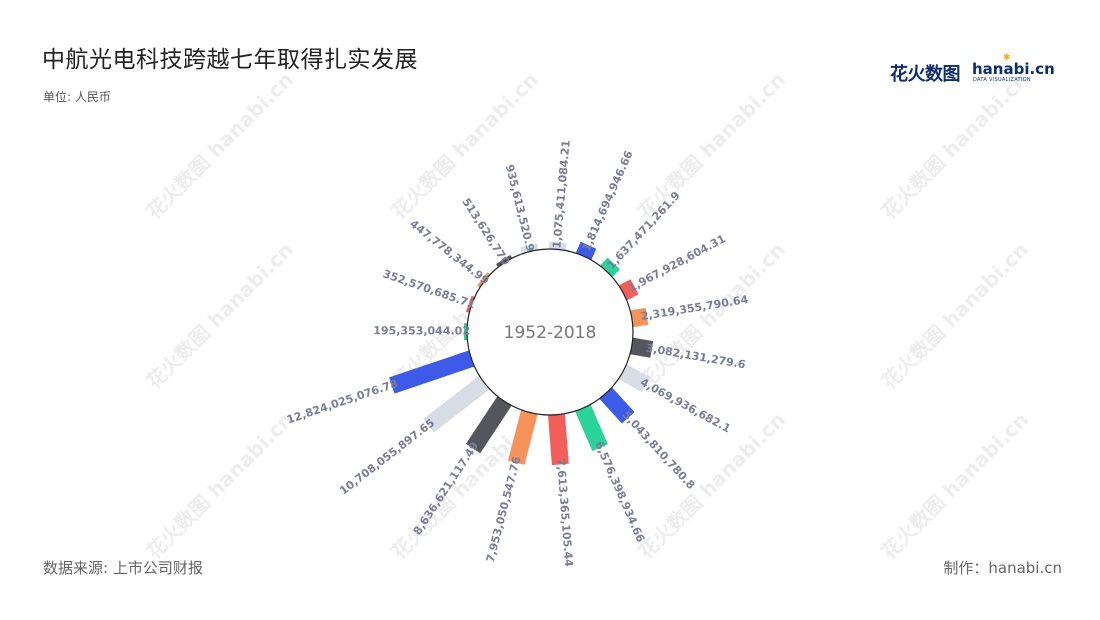  Describe the element at coordinates (446, 489) in the screenshot. I see `bar-value-label: 8,636,621,117.49` at that location.